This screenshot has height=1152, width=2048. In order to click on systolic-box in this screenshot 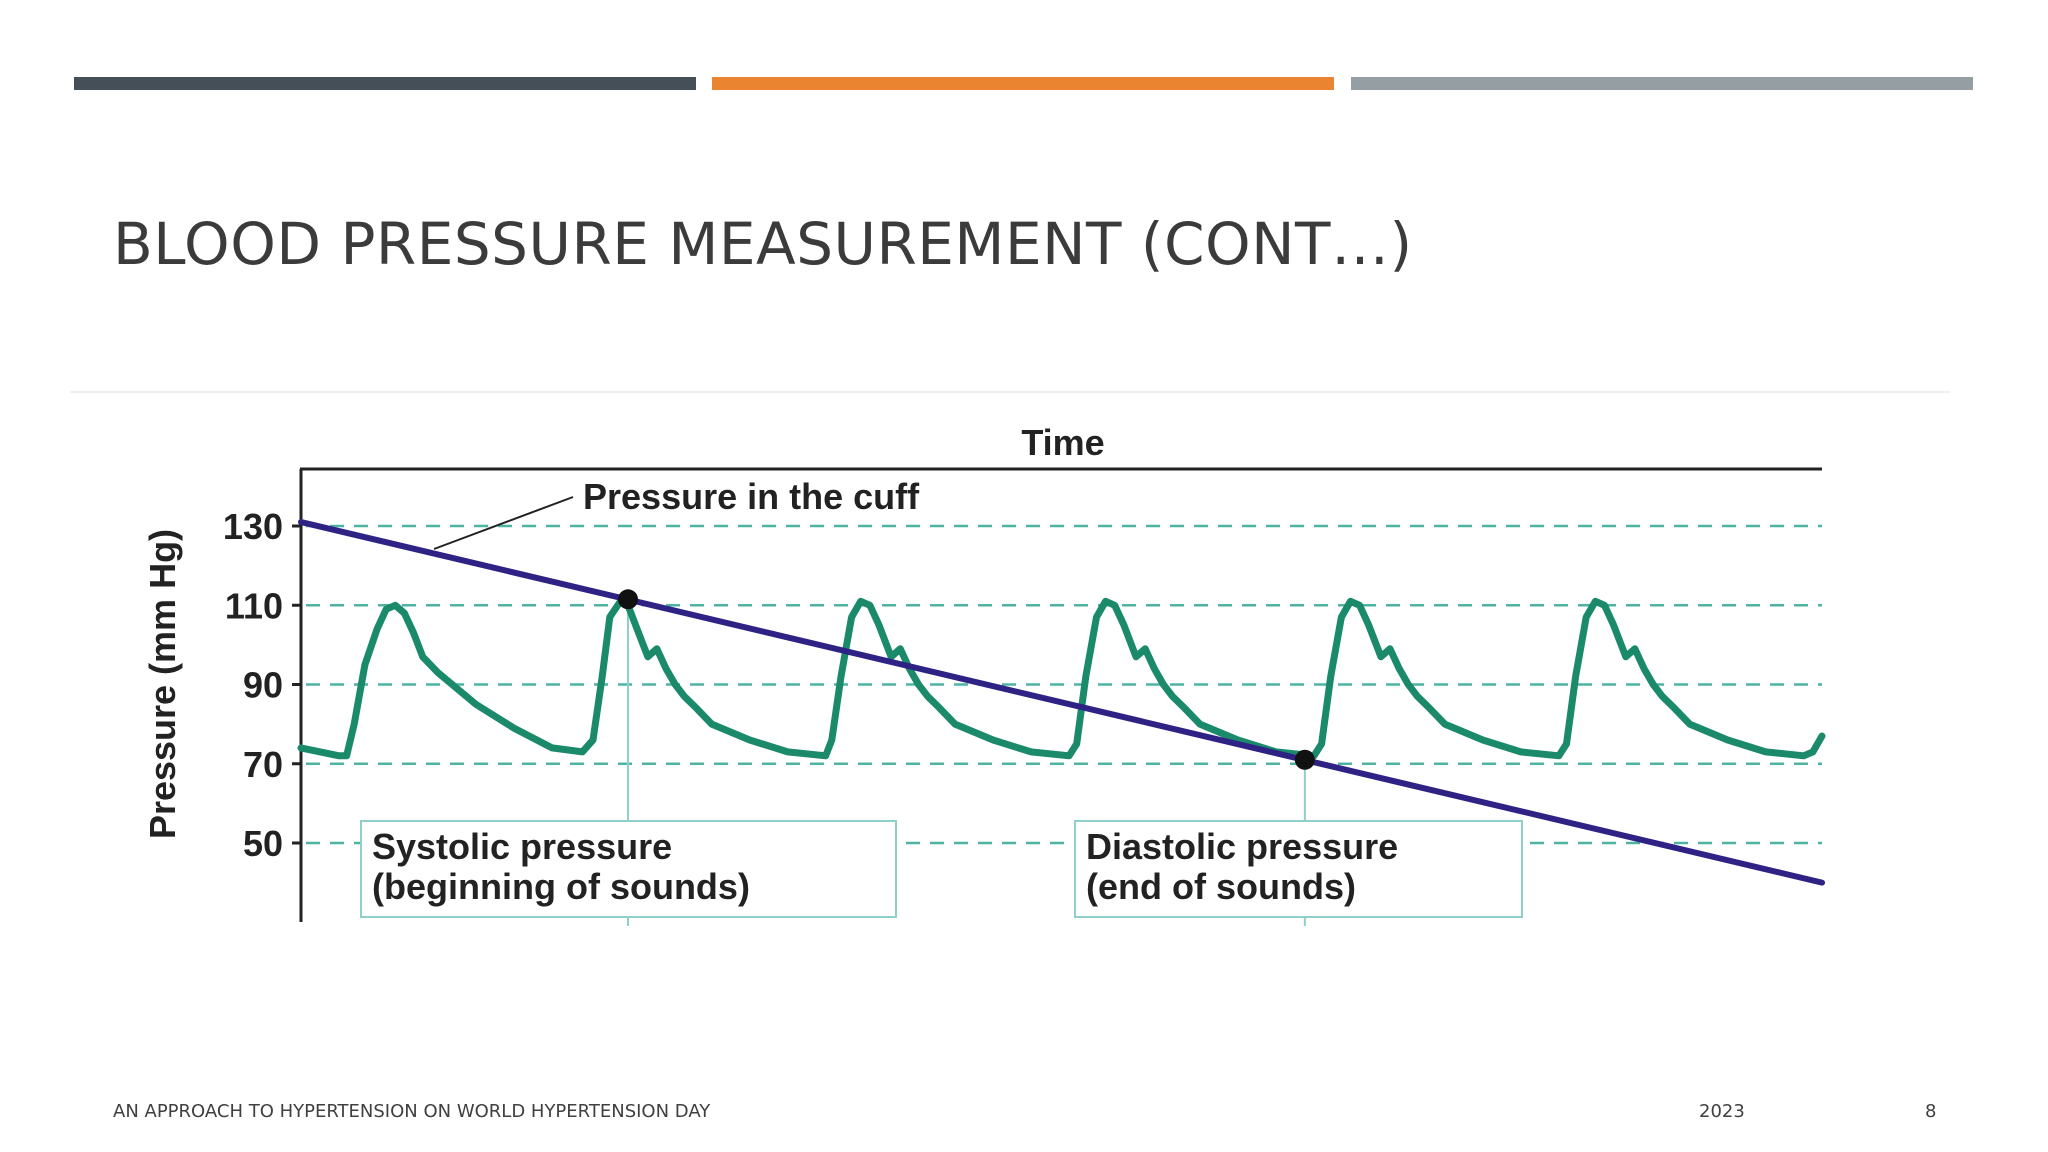, I will do `click(628, 869)`.